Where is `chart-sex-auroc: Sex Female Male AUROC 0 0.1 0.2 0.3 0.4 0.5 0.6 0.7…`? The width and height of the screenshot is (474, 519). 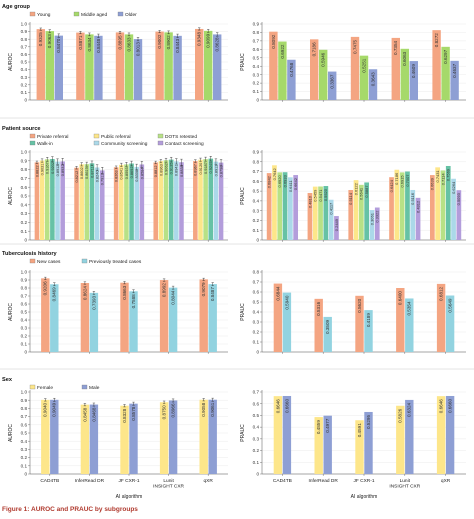
chart-sex-auroc: Sex Female Male AUROC 0 0.1 0.2 0.3 0.4 0.5 0.6 0.7… is located at coordinates (115, 438).